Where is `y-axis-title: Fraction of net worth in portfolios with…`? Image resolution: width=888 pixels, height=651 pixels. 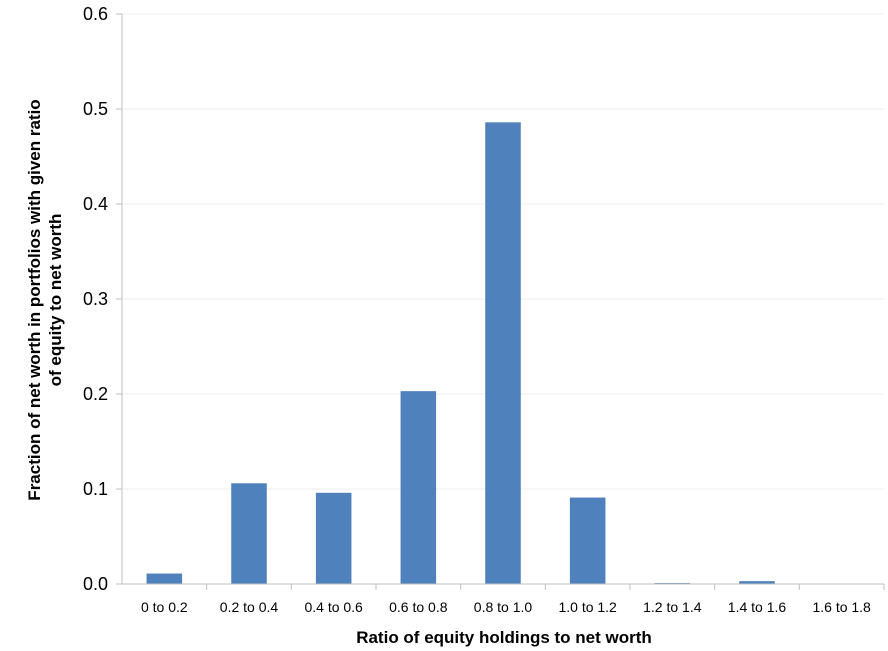
y-axis-title: Fraction of net worth in portfolios with… is located at coordinates (45, 299).